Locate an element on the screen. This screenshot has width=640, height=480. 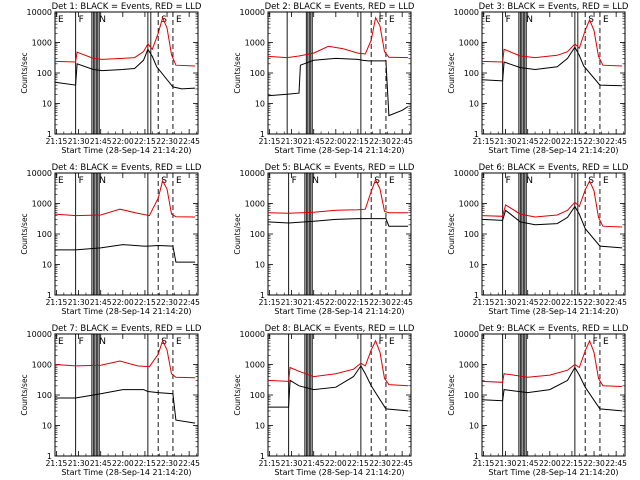
chart-title: Det 5: BLACK = Events, RED = LLD is located at coordinates (340, 168).